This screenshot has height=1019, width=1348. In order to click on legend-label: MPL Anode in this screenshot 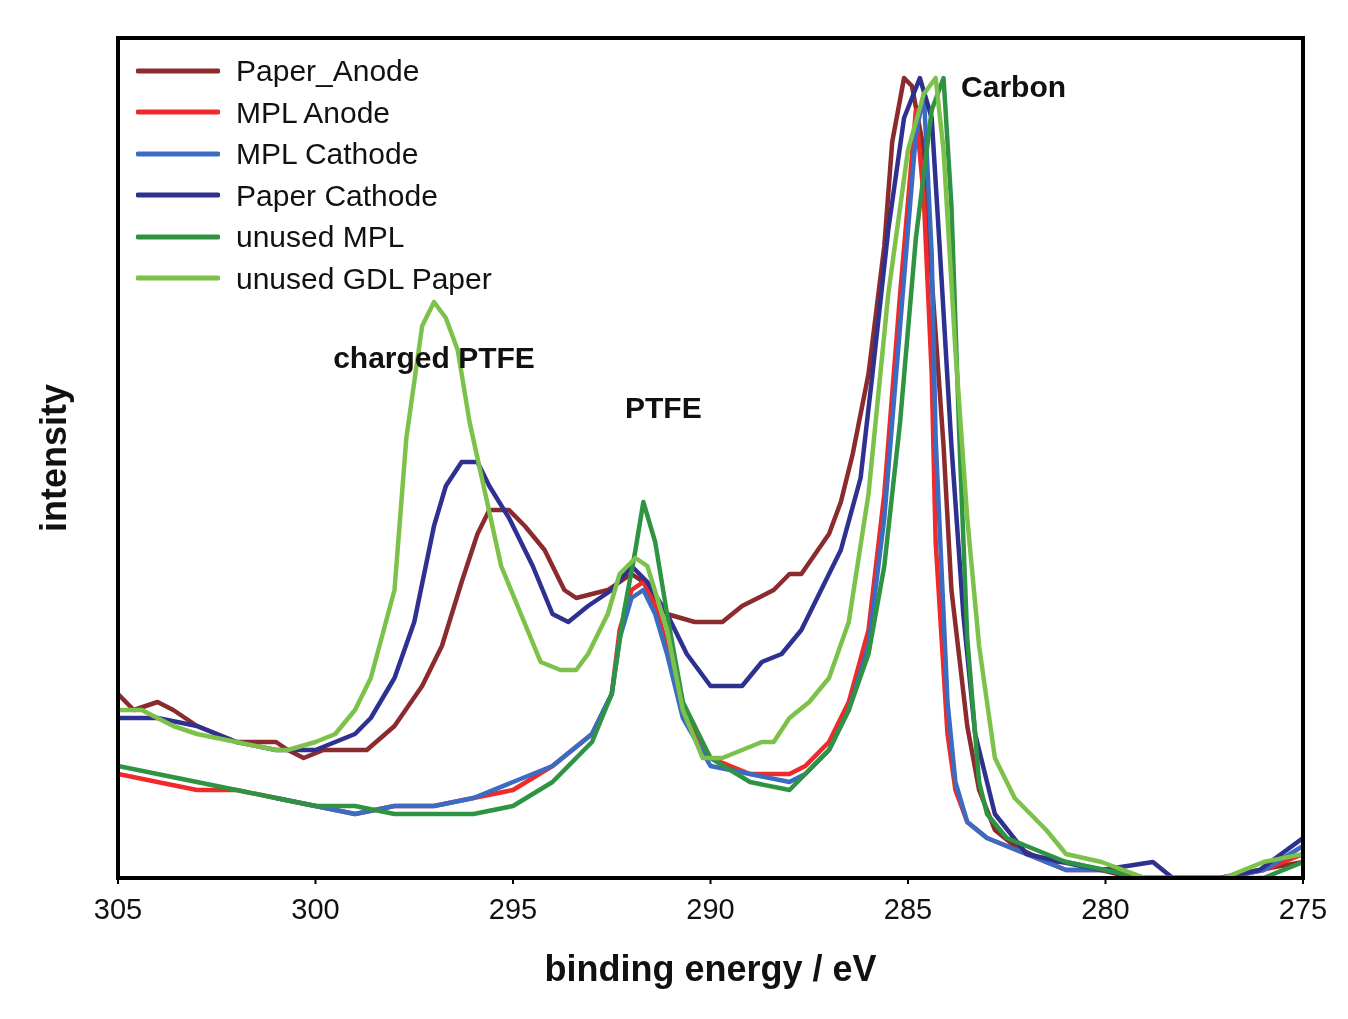, I will do `click(313, 112)`.